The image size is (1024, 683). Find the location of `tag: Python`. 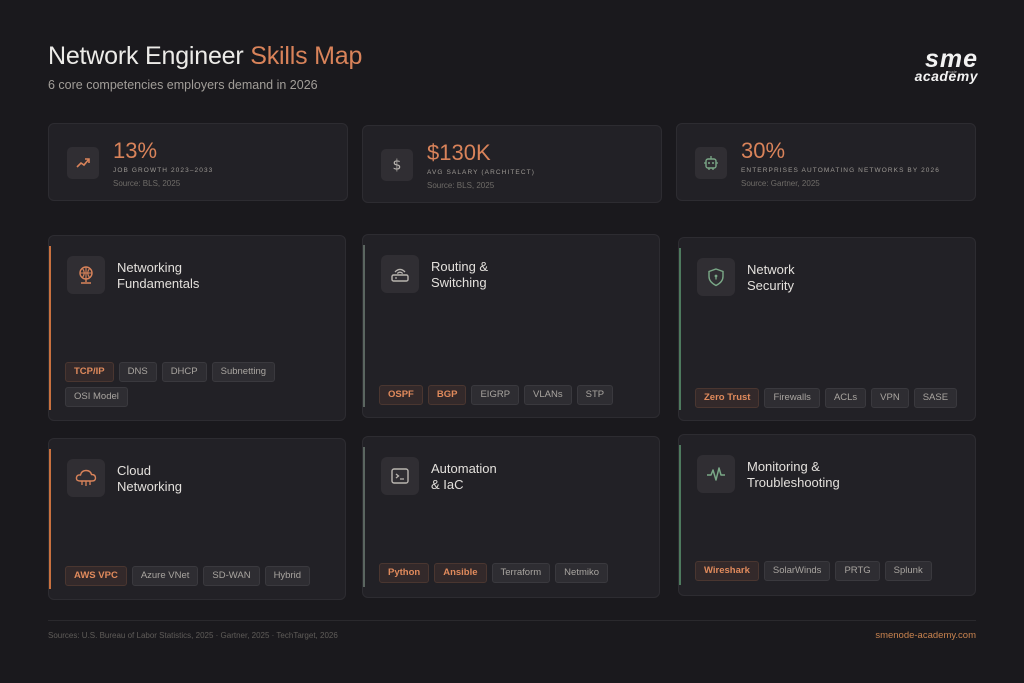

tag: Python is located at coordinates (404, 573).